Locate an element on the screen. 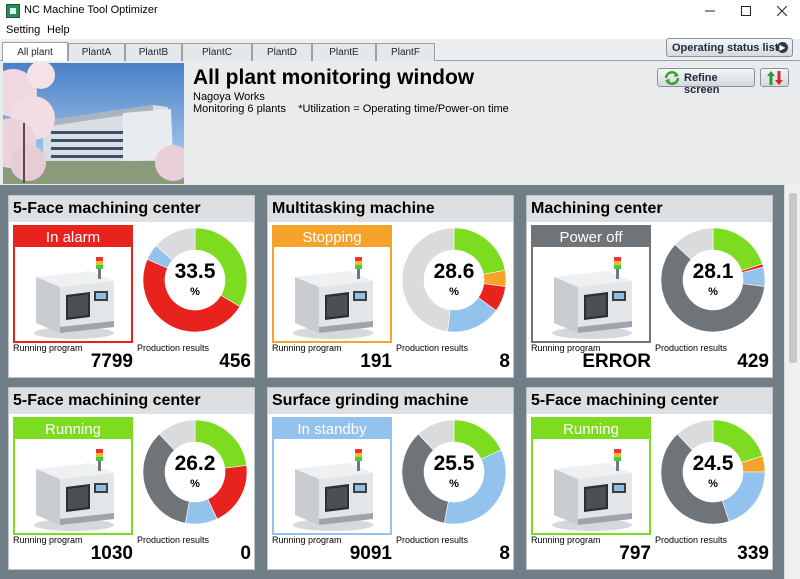 This screenshot has height=579, width=800. window-title: NC Machine Tool Optimizer is located at coordinates (91, 10).